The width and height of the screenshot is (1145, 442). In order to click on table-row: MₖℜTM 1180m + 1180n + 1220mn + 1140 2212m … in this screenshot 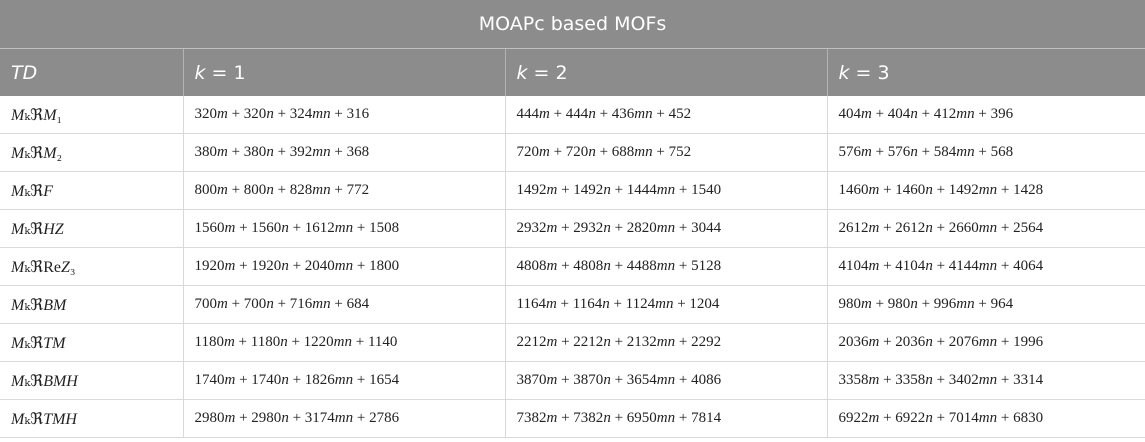, I will do `click(572, 342)`.